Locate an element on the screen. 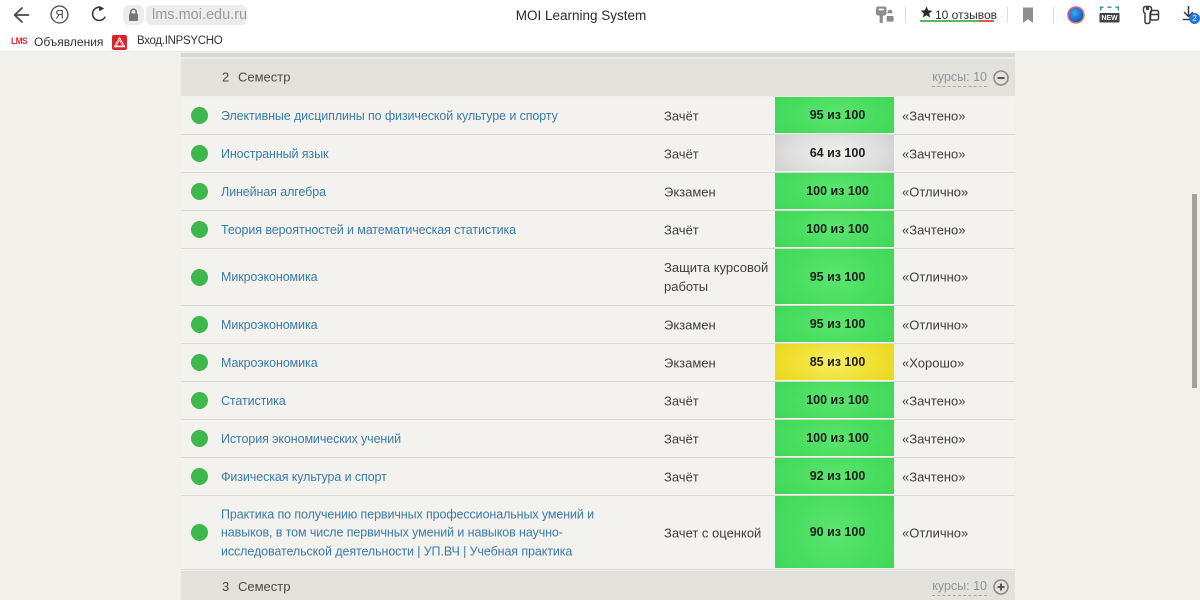  svg-text: NEW is located at coordinates (1109, 18).